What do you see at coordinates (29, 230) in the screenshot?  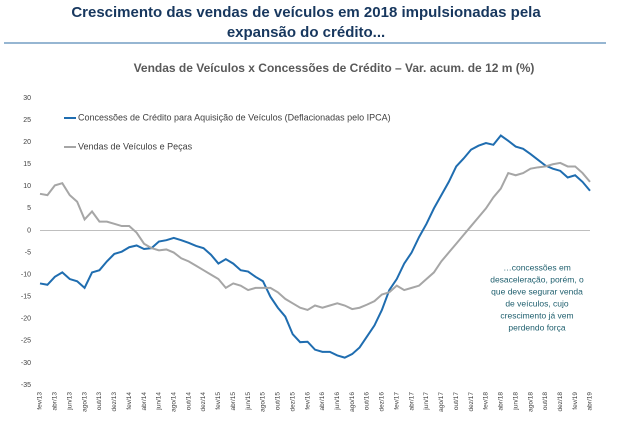 I see `y-tick-label: 0` at bounding box center [29, 230].